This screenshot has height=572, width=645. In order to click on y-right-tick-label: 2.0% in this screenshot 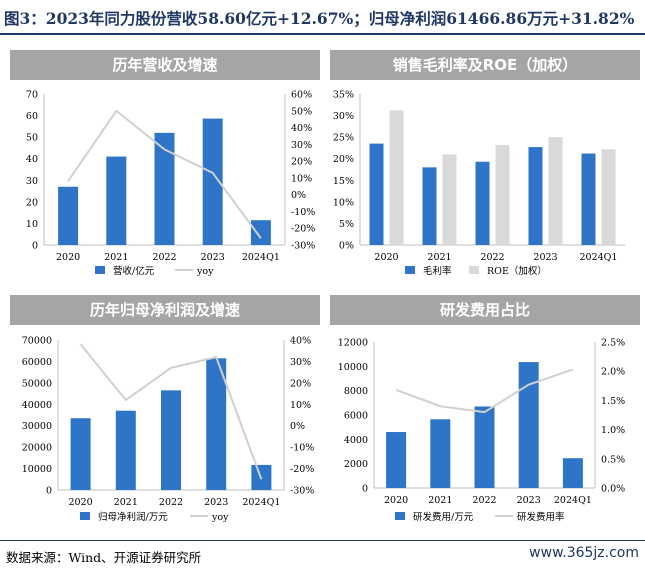, I will do `click(613, 372)`.